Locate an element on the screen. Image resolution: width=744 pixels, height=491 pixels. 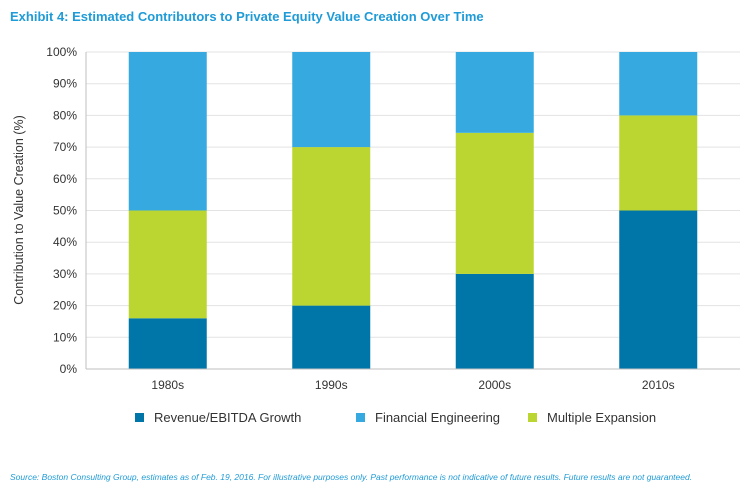
y-tick-label: 40% is located at coordinates (65, 242).